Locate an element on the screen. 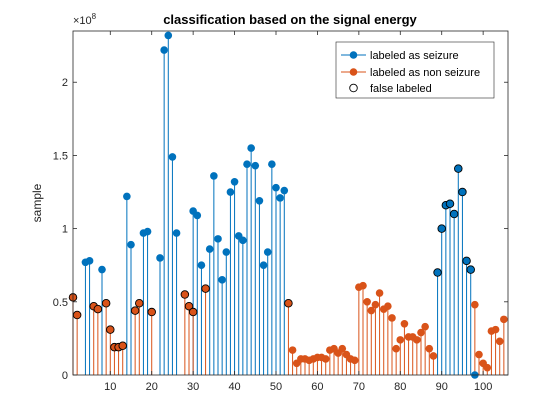 The width and height of the screenshot is (560, 420). legend-label-false-labeled: false labeled is located at coordinates (401, 89).